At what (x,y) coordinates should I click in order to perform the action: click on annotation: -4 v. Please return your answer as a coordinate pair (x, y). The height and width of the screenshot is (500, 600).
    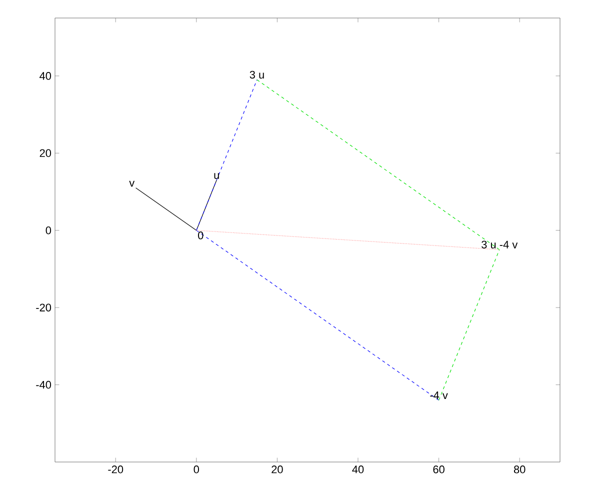
    Looking at the image, I should click on (439, 396).